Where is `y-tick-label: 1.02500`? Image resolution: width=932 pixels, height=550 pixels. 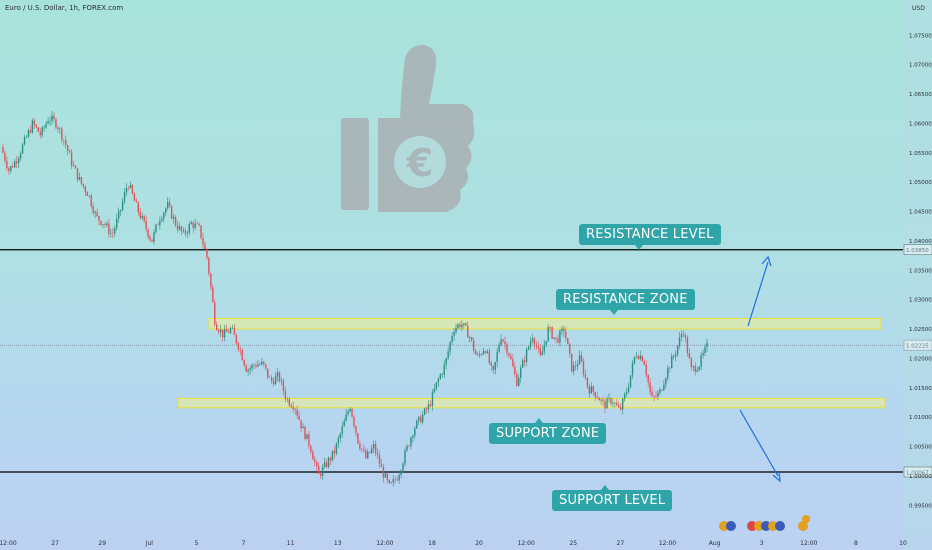 y-tick-label: 1.02500 is located at coordinates (920, 330).